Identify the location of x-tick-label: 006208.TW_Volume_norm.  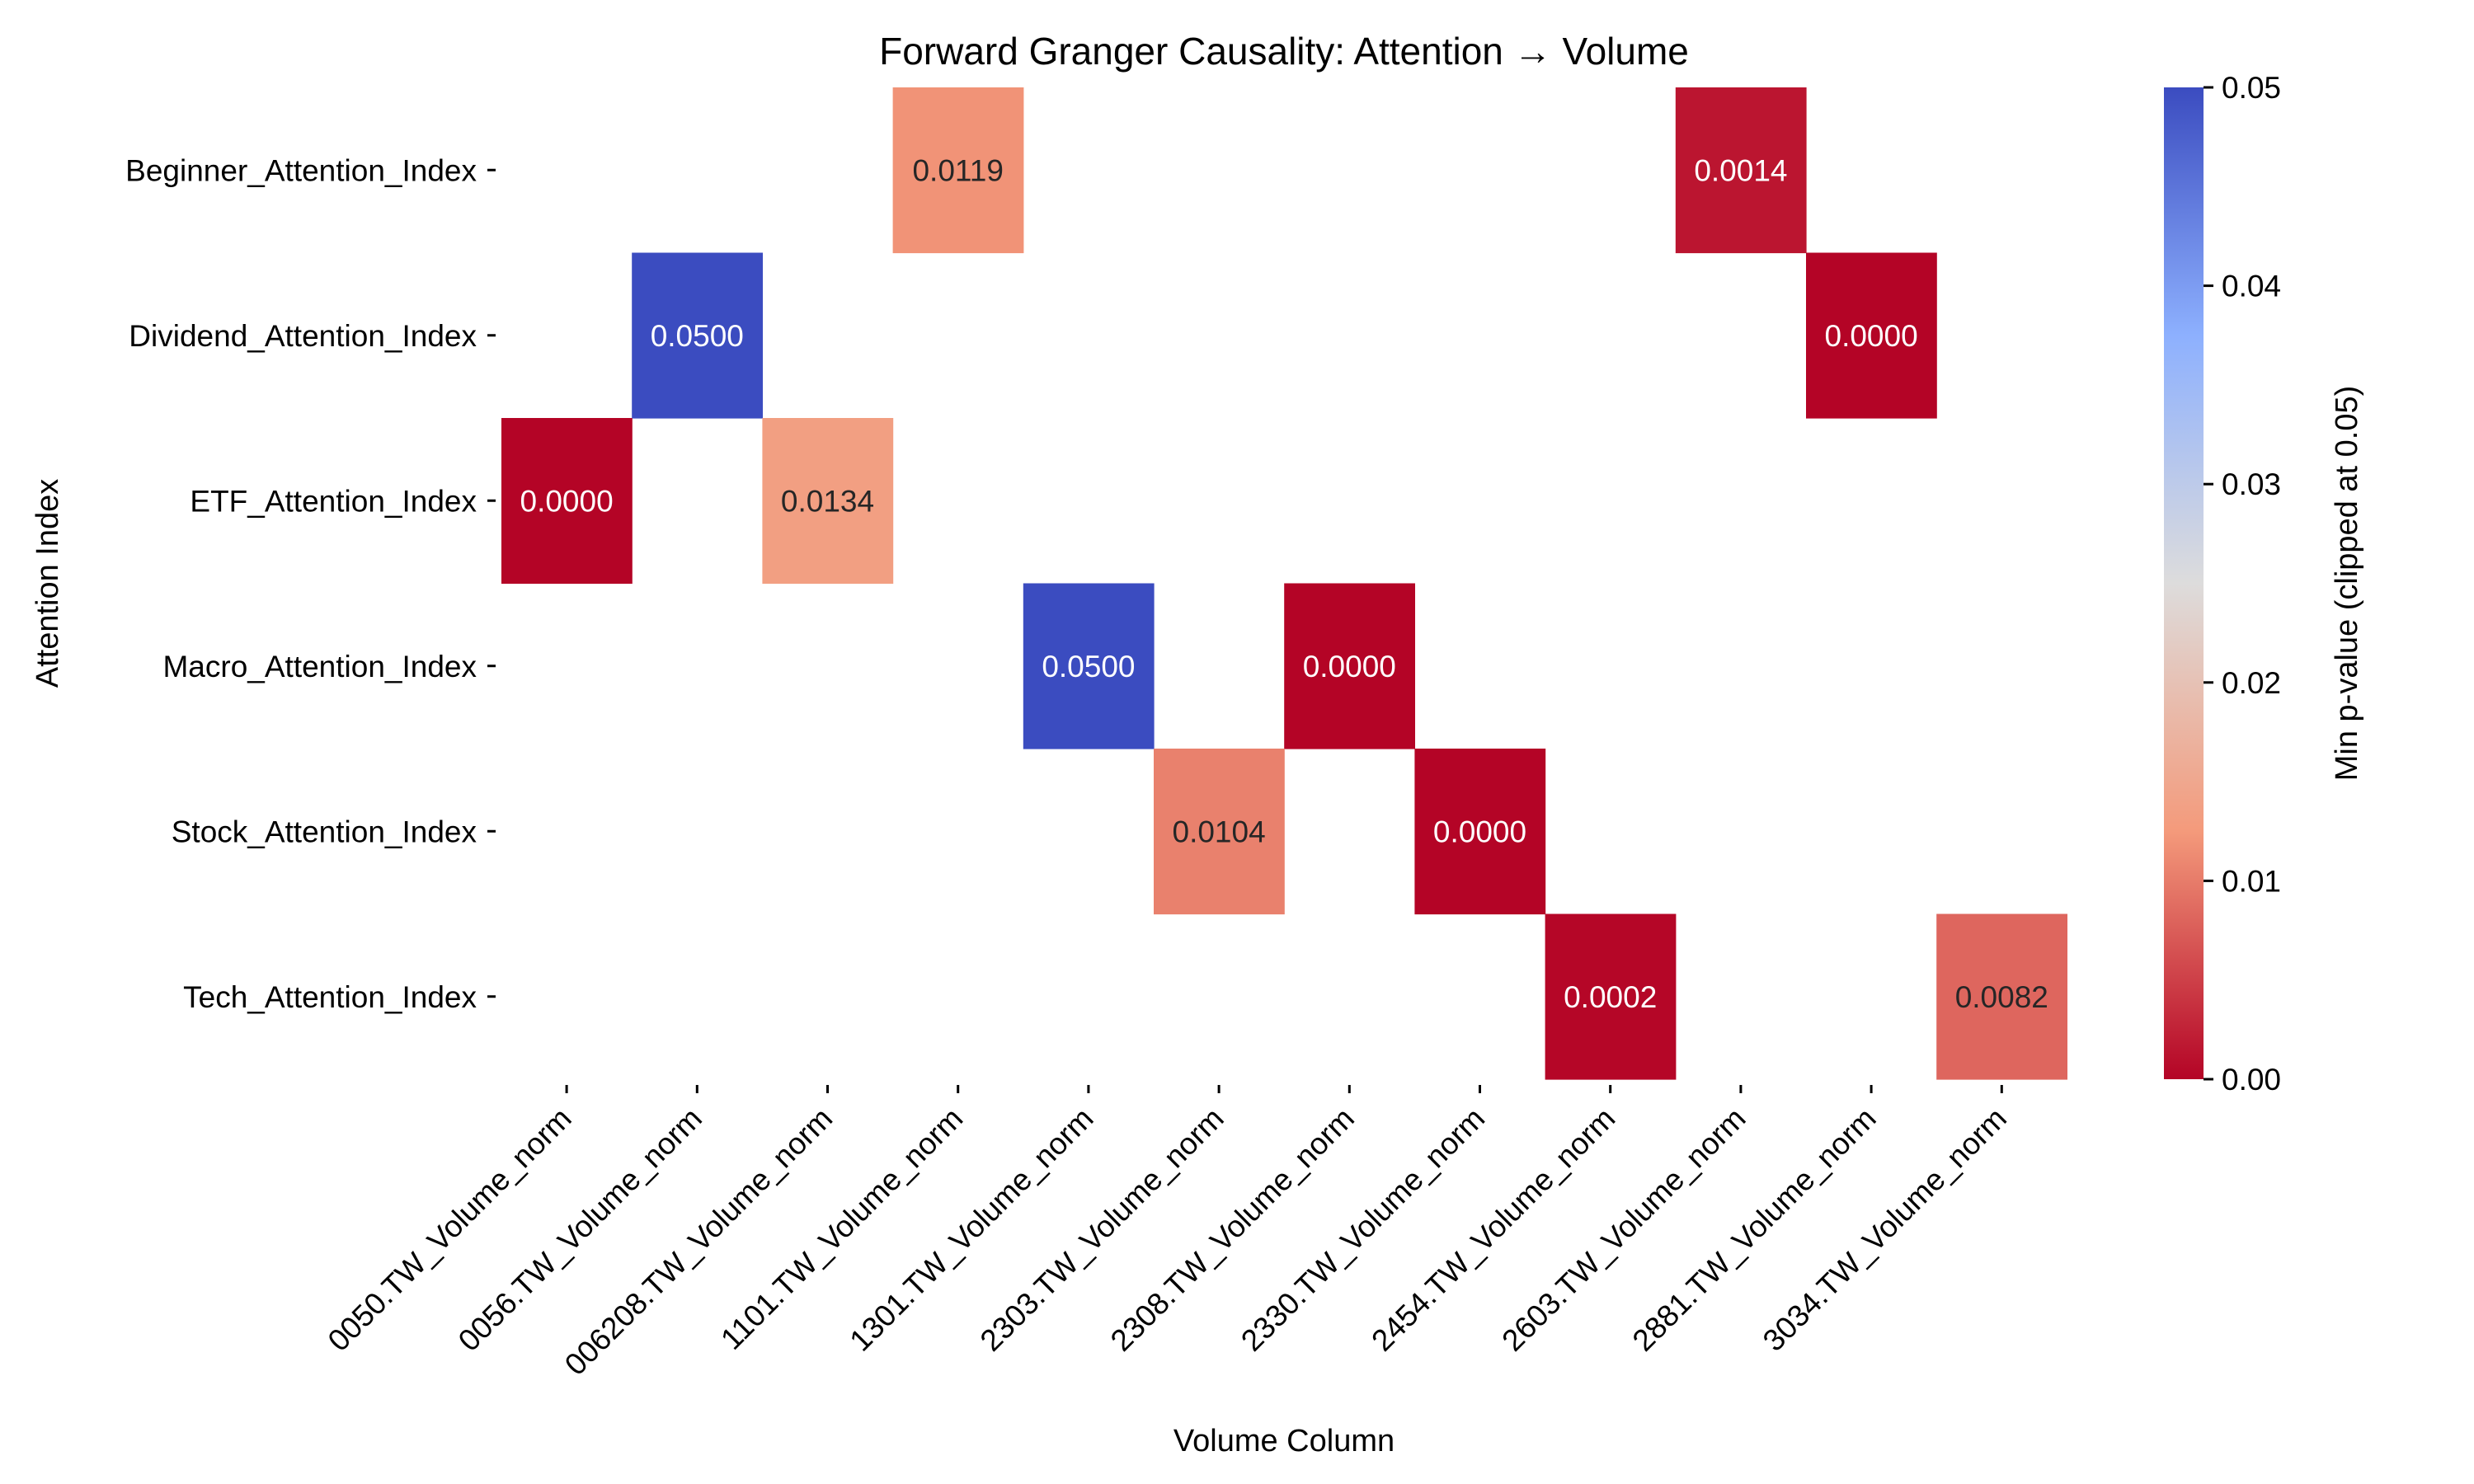
(698, 1241).